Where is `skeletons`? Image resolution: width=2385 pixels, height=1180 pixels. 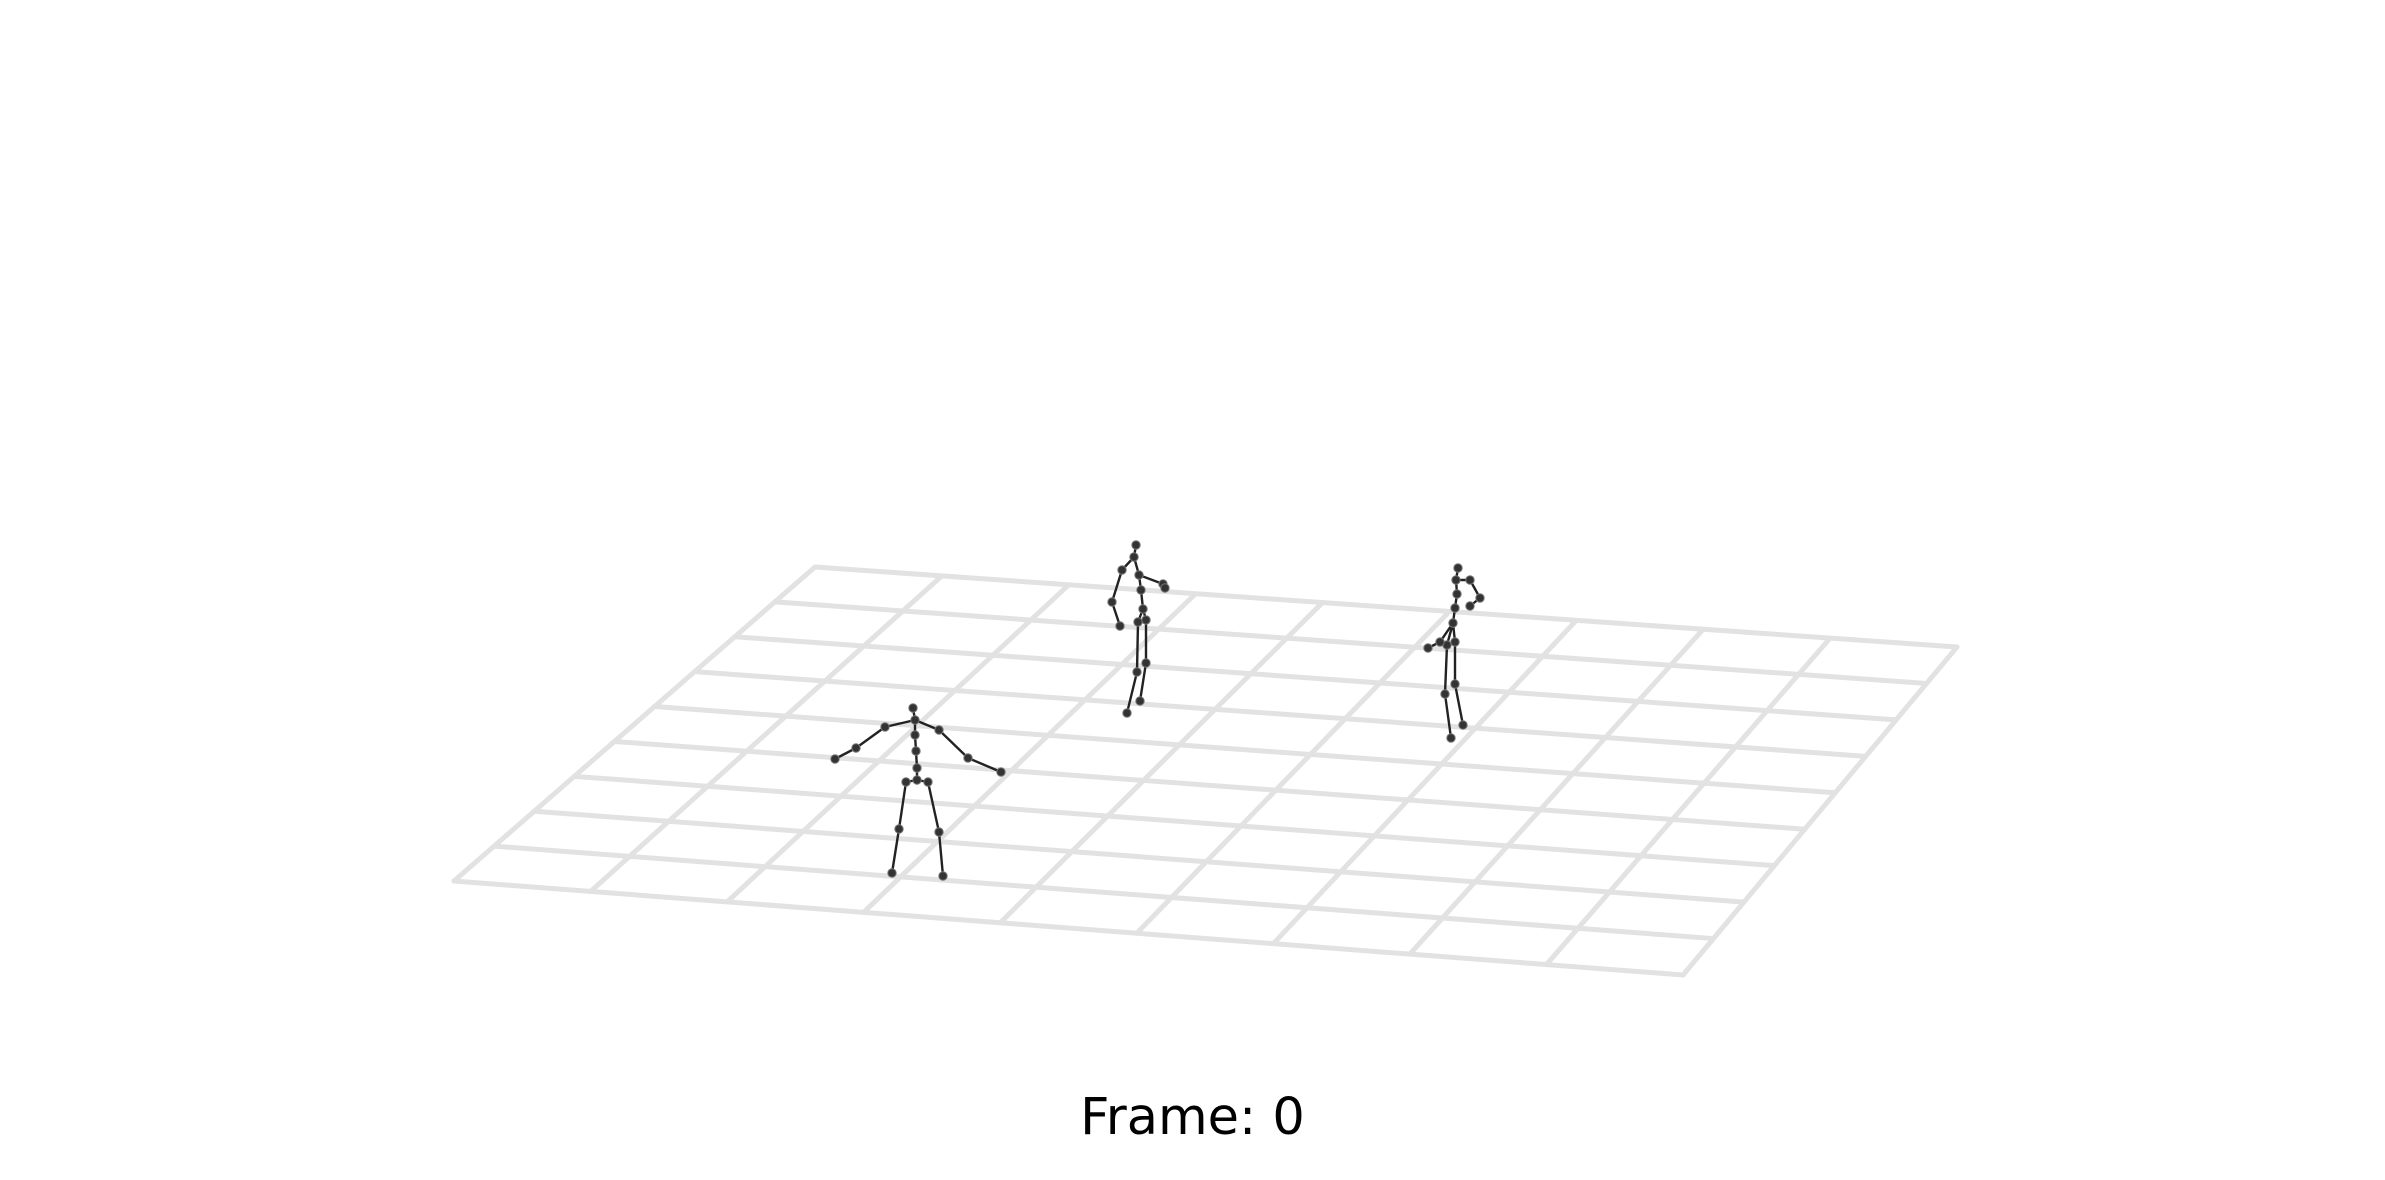
skeletons is located at coordinates (1157, 710).